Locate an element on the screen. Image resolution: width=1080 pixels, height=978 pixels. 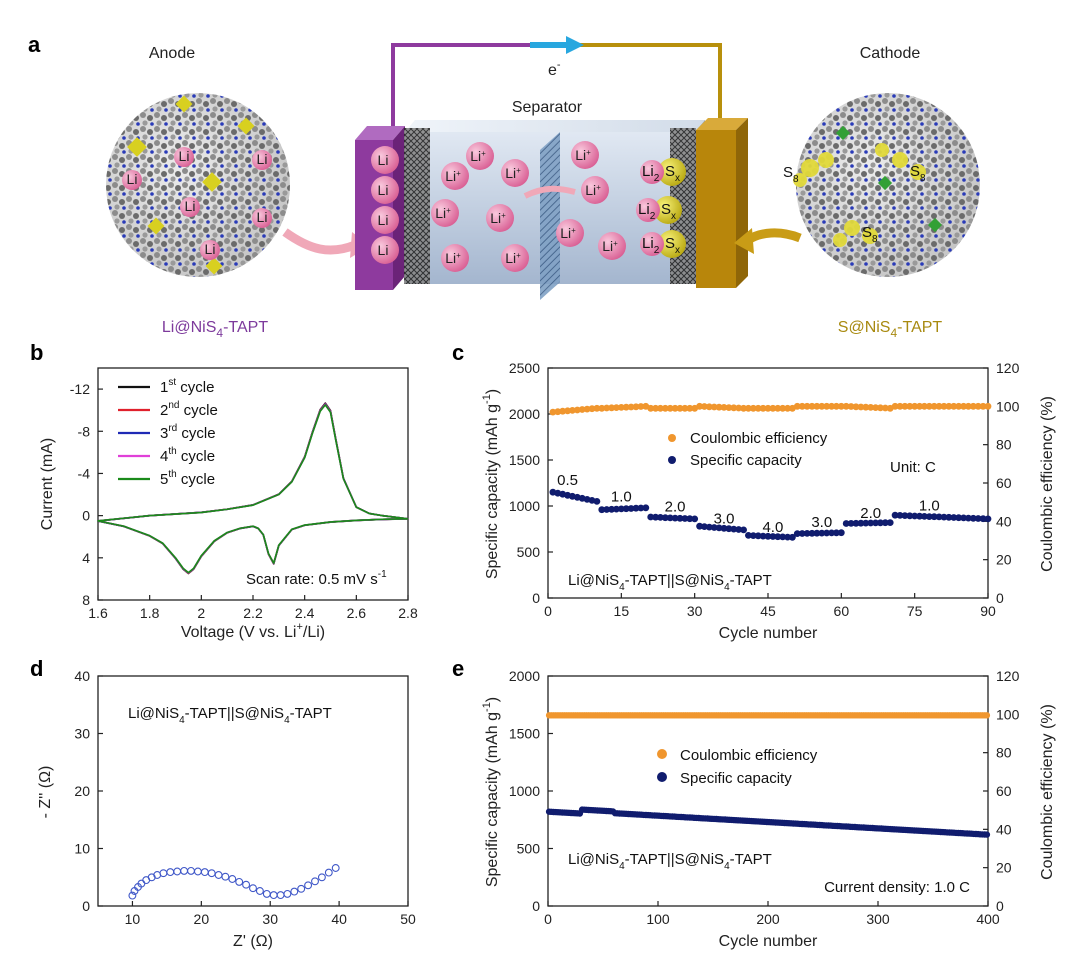
panel-c-xtick-label: 90 is located at coordinates (988, 611).